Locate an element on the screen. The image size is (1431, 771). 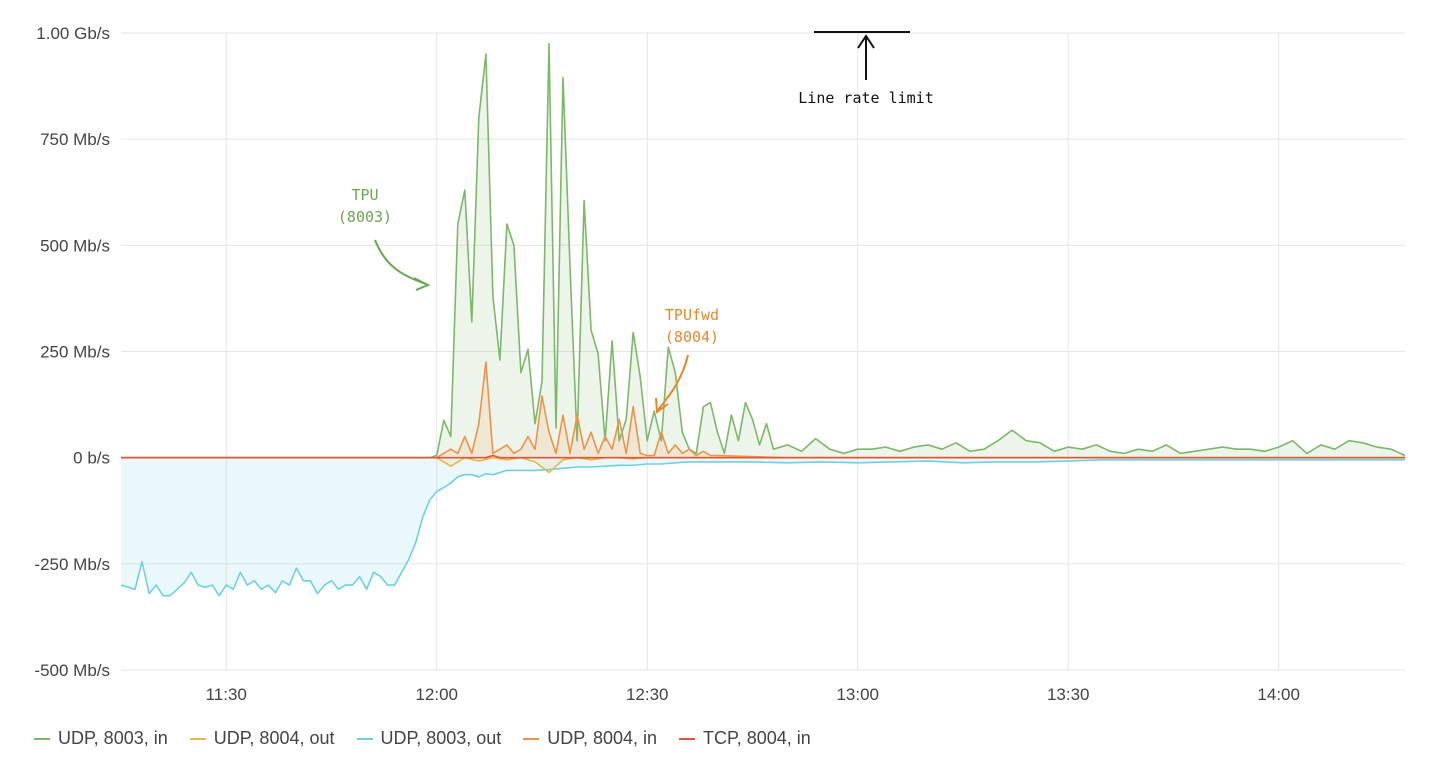
annotation-tpu: TPU (8003) is located at coordinates (384, 238).